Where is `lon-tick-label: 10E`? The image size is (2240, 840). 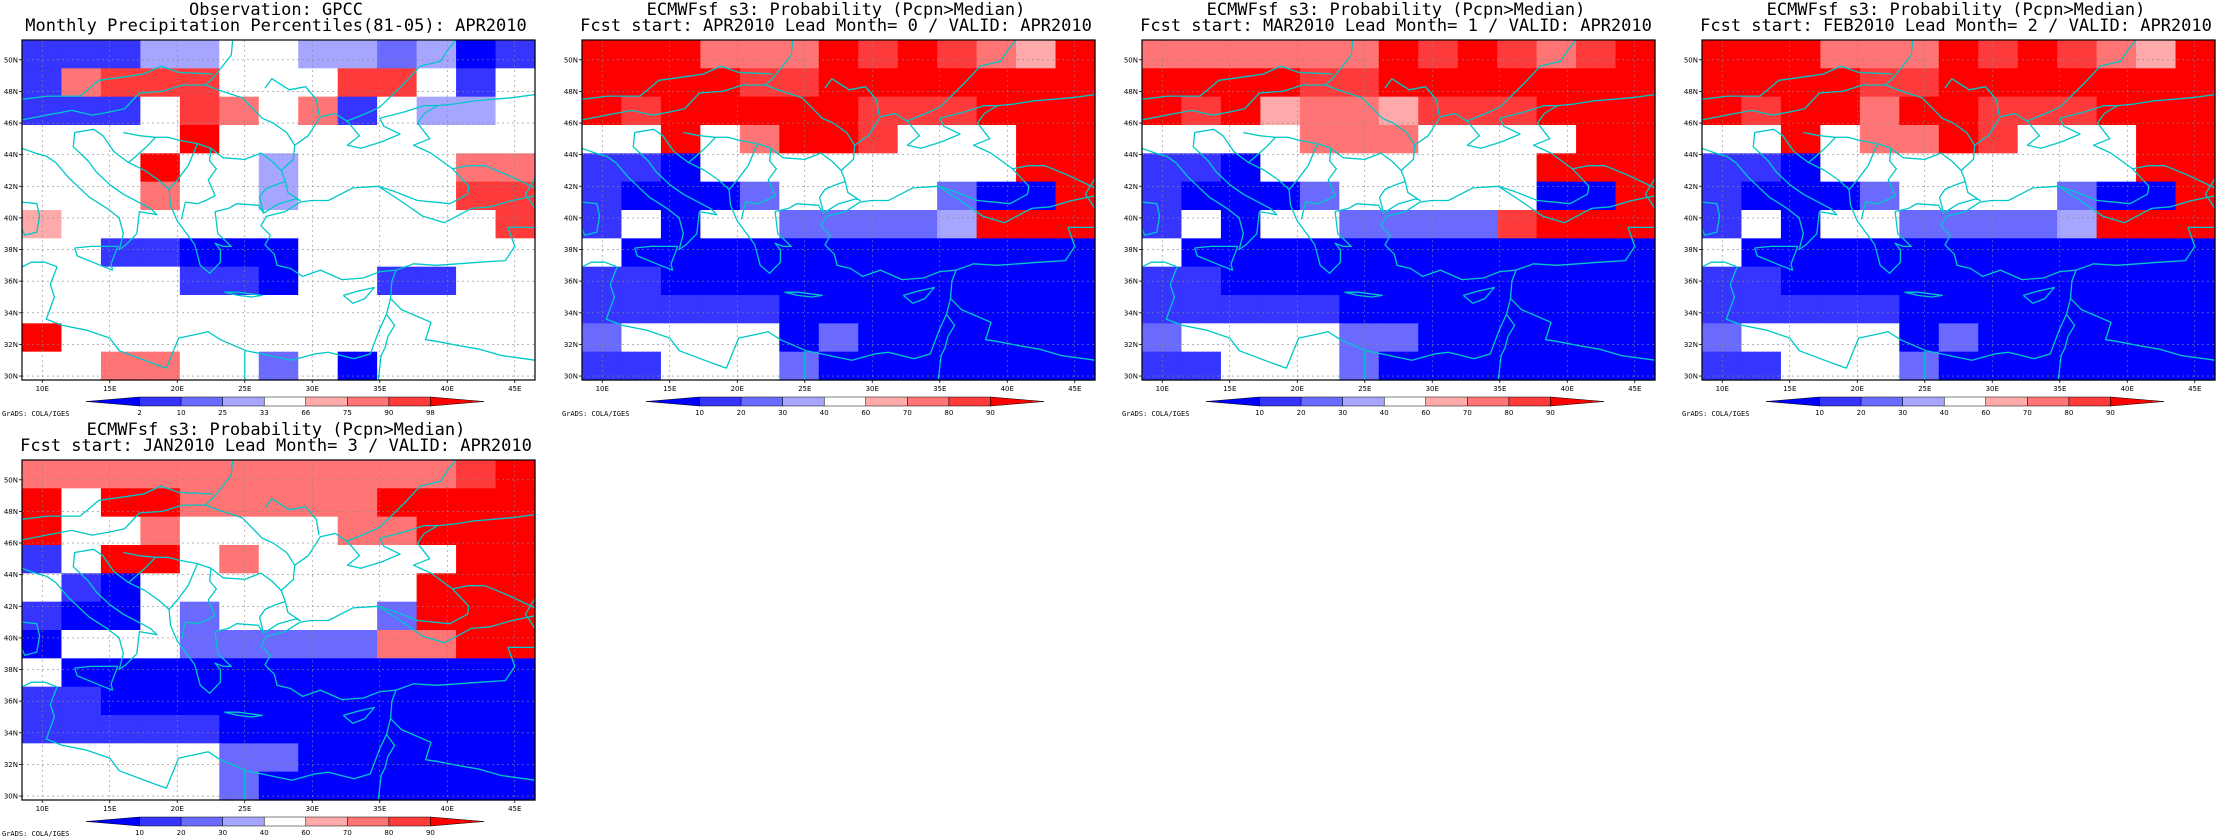
lon-tick-label: 10E is located at coordinates (602, 389).